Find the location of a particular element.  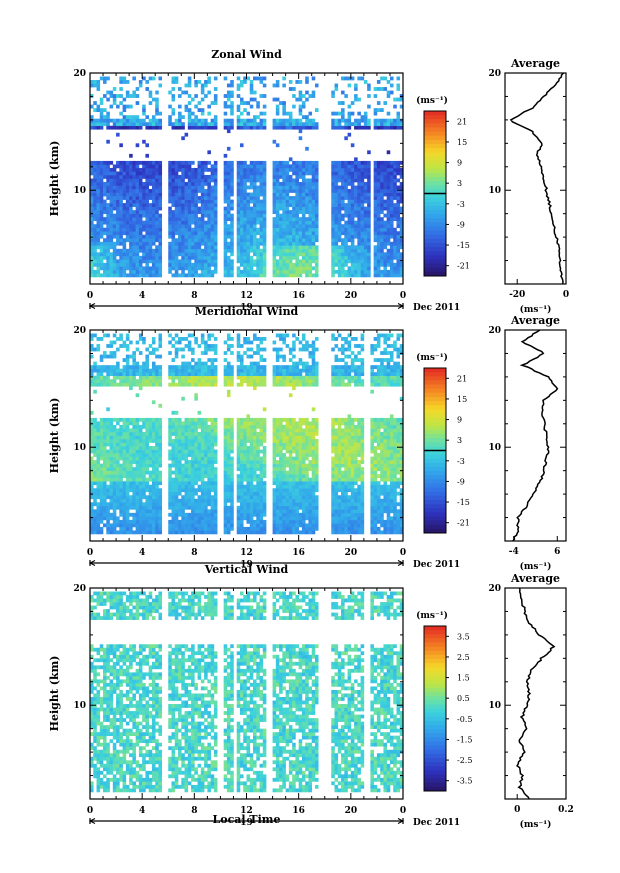

zonal-average-frame is located at coordinates (535, 178).